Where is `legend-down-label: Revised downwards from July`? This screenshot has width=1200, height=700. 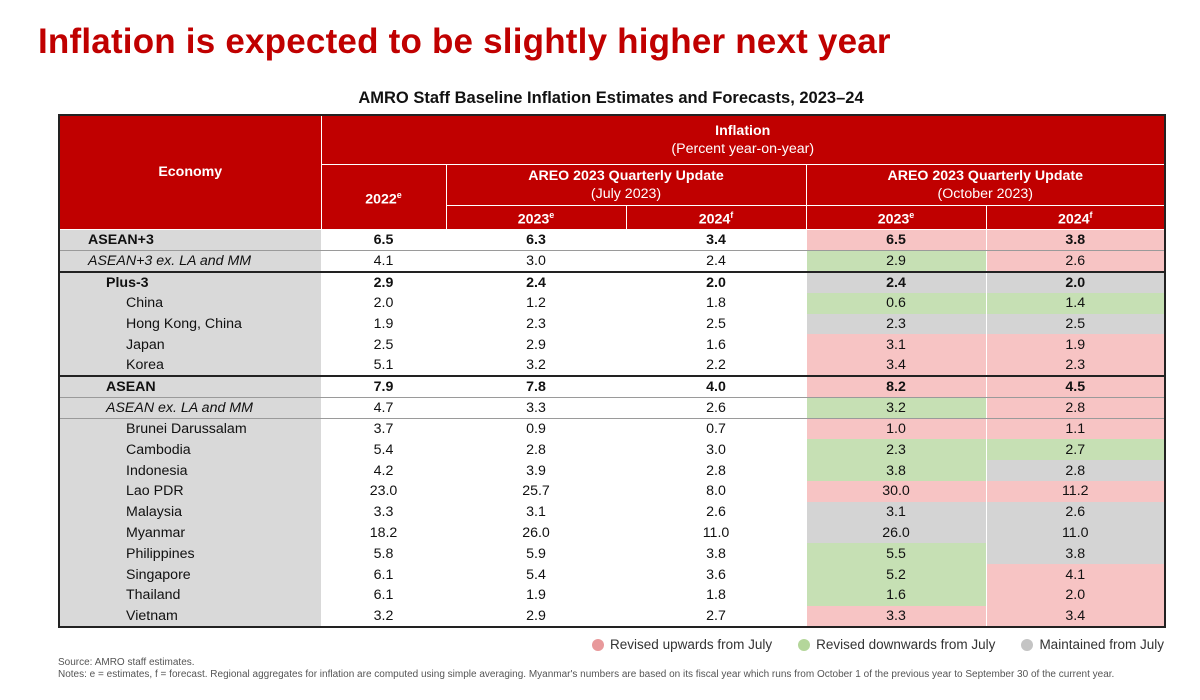
legend-down-label: Revised downwards from July is located at coordinates (906, 644).